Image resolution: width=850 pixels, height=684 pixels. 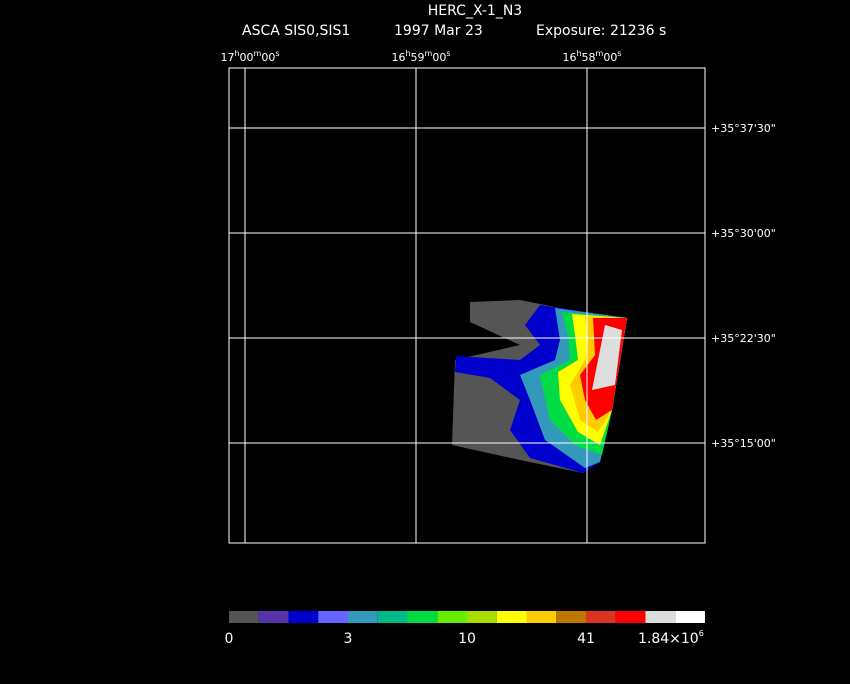 I want to click on ra-value: 17, so click(x=227, y=57).